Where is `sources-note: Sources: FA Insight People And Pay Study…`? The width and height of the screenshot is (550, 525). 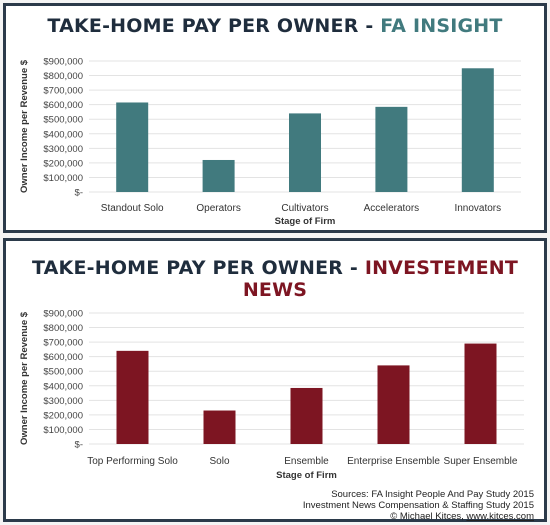
sources-note: Sources: FA Insight People And Pay Study… is located at coordinates (374, 505).